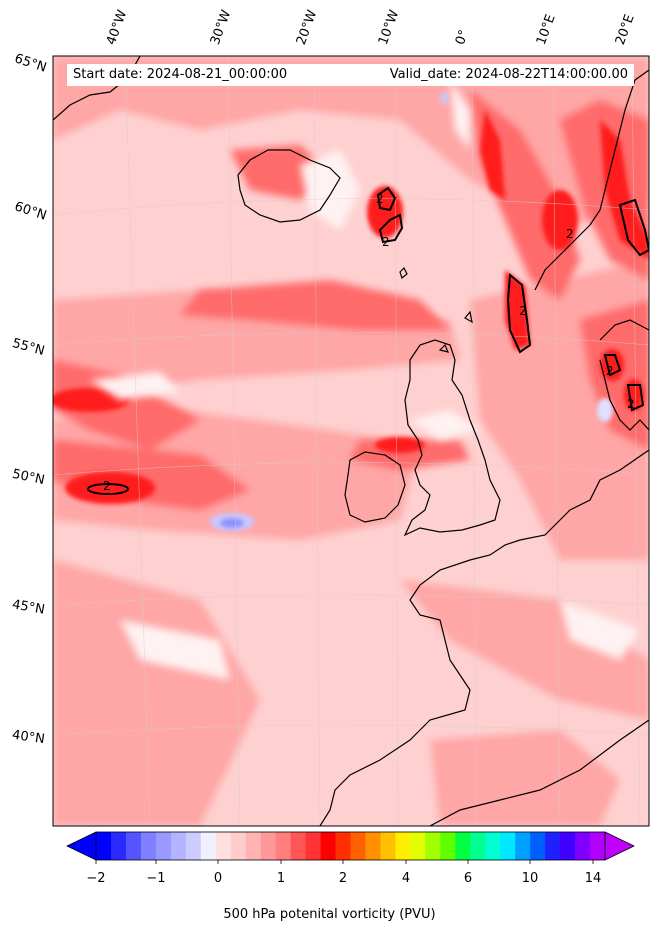 This screenshot has width=659, height=936. What do you see at coordinates (156, 878) in the screenshot?
I see `colorbar-tick-label: −1` at bounding box center [156, 878].